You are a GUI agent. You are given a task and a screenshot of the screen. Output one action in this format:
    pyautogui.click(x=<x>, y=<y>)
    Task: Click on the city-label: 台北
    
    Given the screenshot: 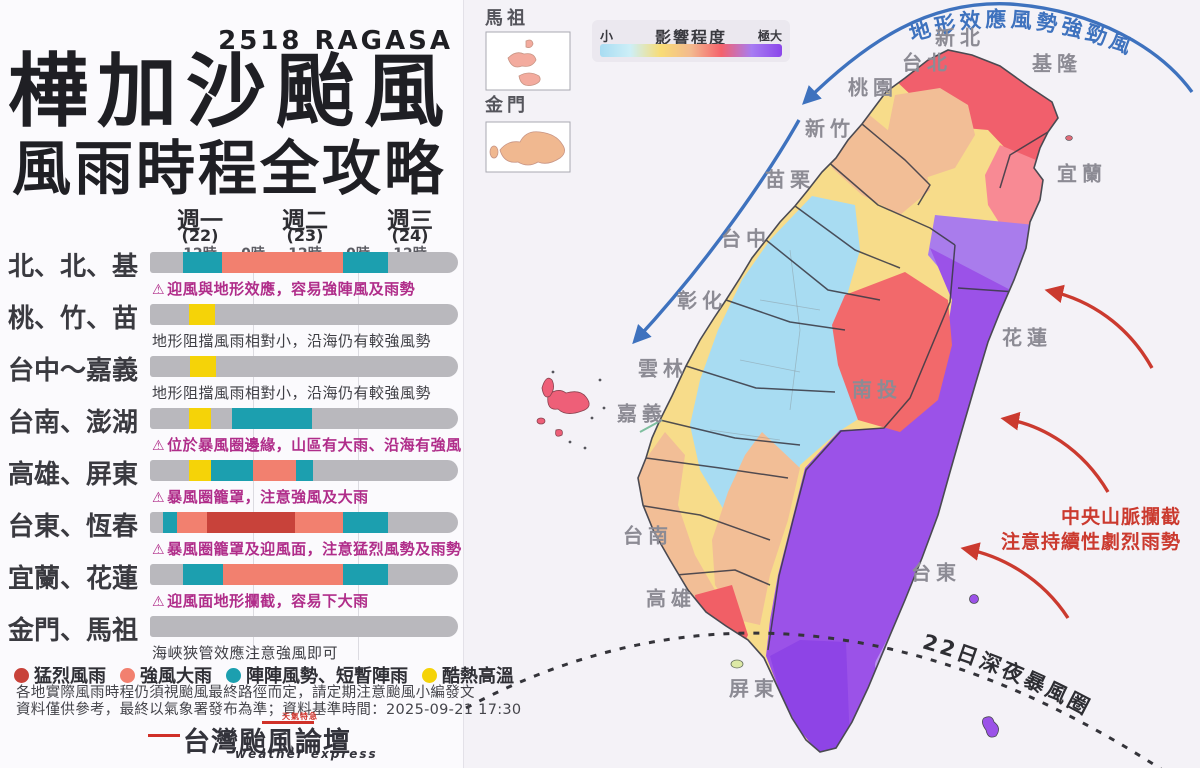 What is the action you would take?
    pyautogui.click(x=927, y=62)
    